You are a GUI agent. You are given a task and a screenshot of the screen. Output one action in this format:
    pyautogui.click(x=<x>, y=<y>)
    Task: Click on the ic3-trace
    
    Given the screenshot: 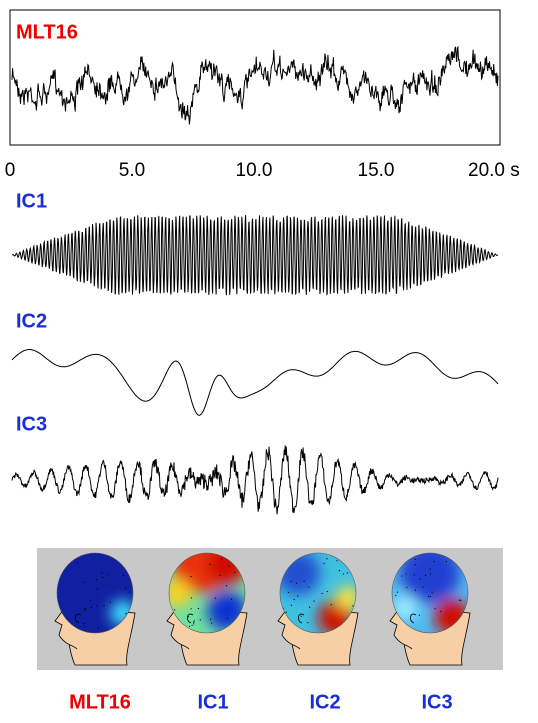 What is the action you would take?
    pyautogui.click(x=255, y=480)
    